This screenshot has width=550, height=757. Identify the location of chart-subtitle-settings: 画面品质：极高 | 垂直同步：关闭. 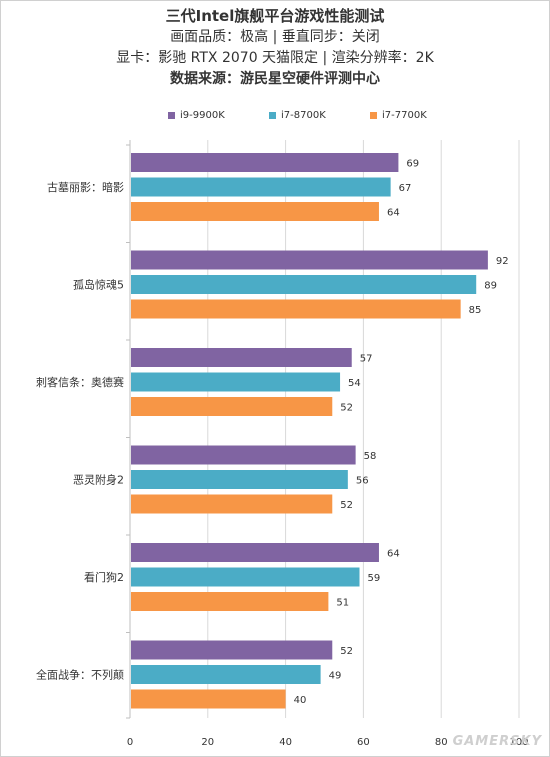
(275, 37).